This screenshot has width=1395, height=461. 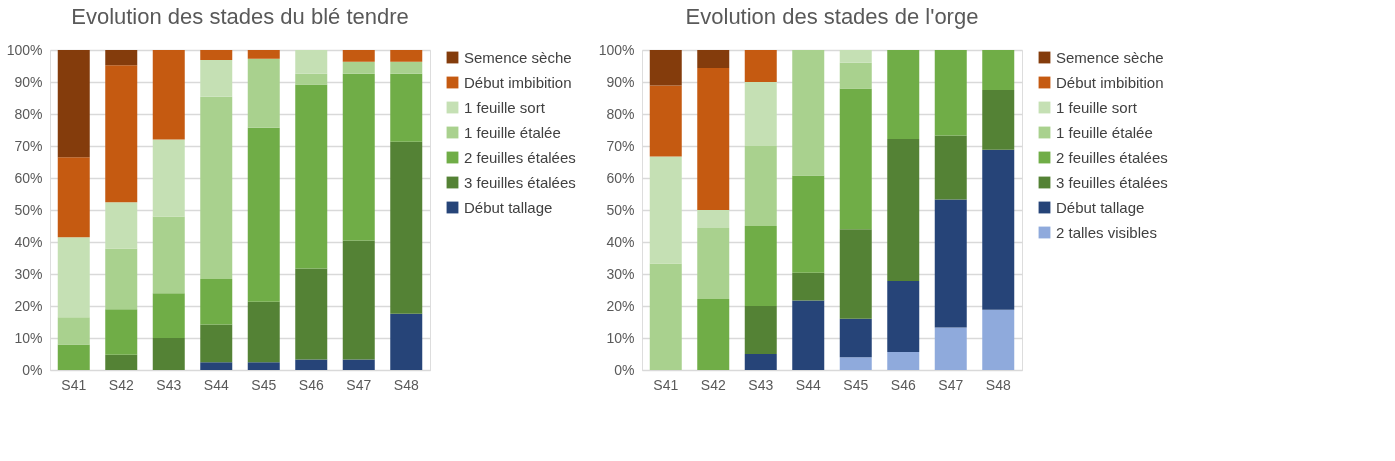 I want to click on legend-label: Début tallage, so click(x=1100, y=207).